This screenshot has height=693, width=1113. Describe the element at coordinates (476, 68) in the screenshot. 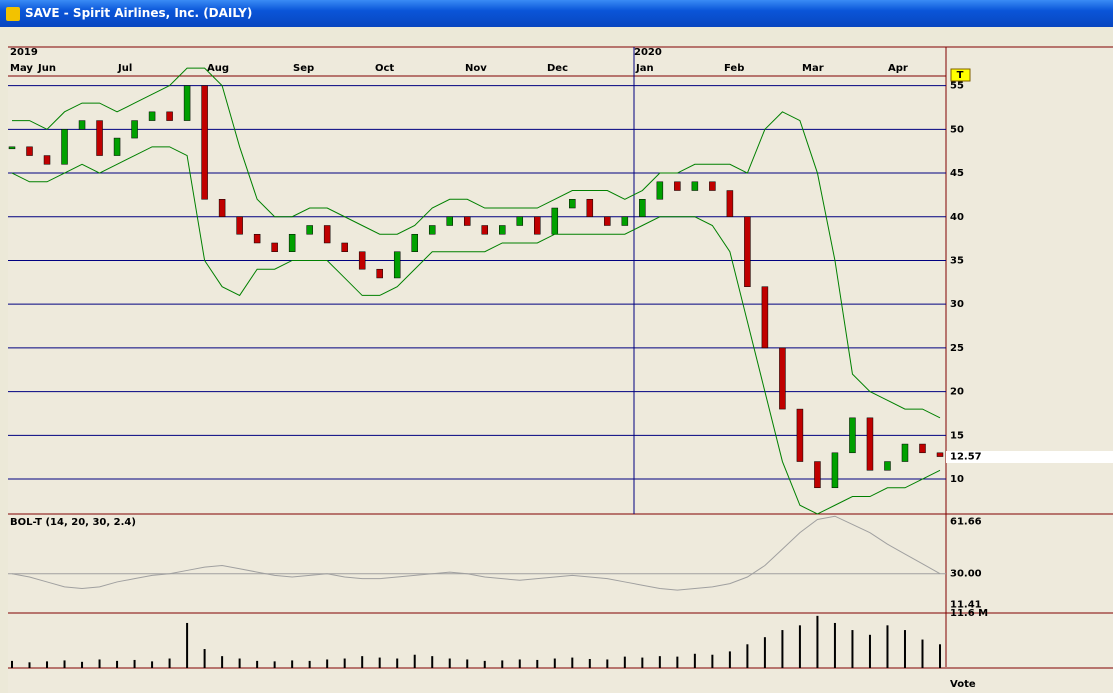

I see `month-label: Nov` at that location.